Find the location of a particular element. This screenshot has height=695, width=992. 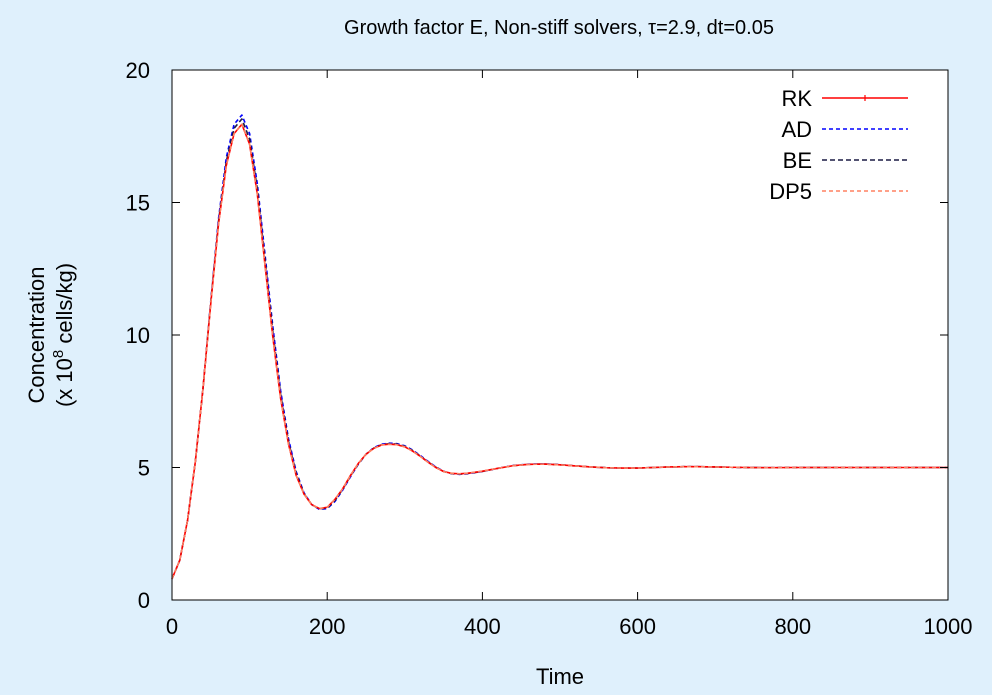

y-axis-label-prefix: (x 10 is located at coordinates (64, 382).